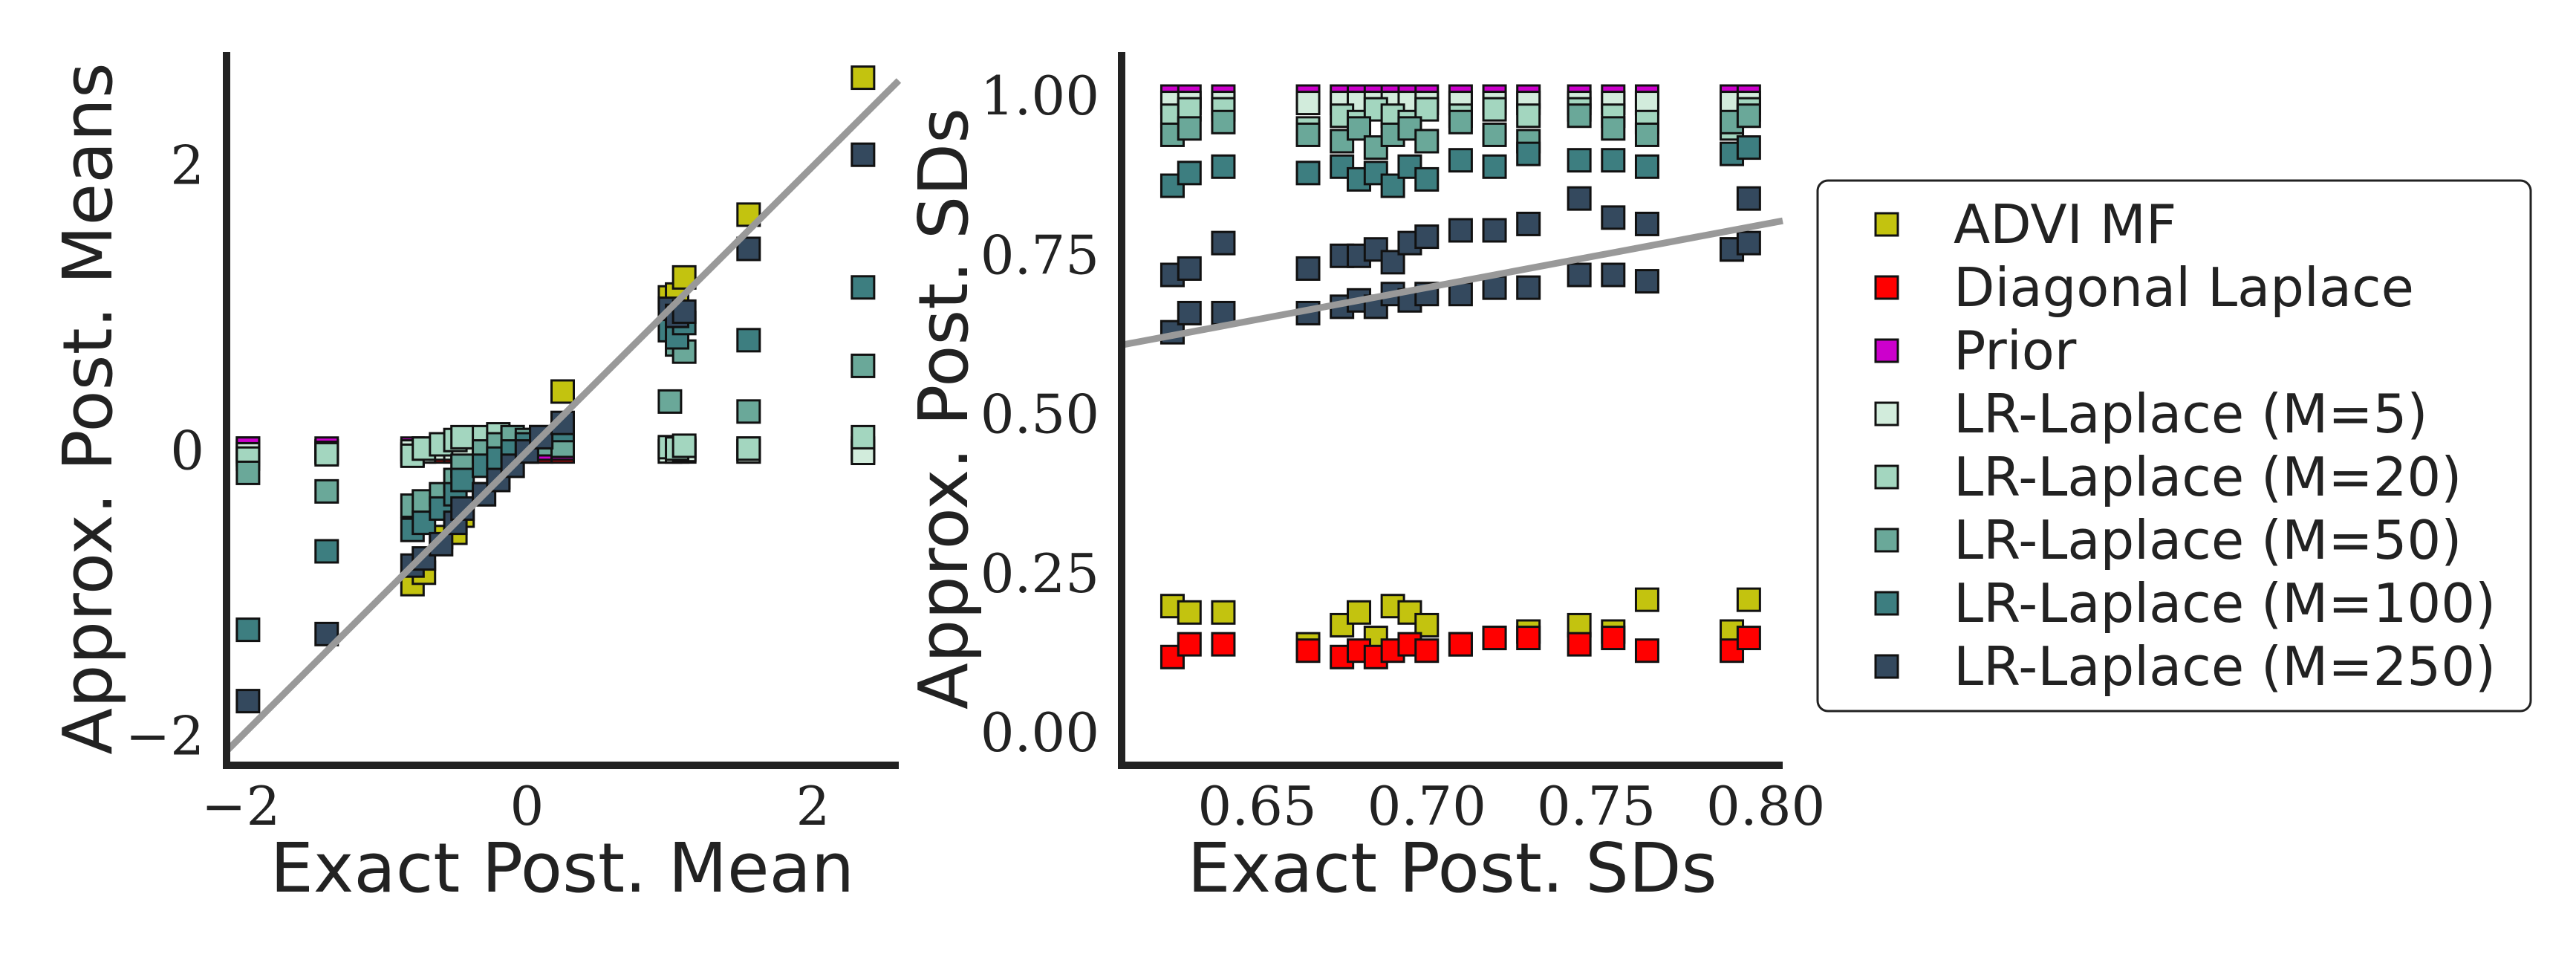 The width and height of the screenshot is (2576, 957). I want to click on y-tick-label: 2, so click(187, 165).